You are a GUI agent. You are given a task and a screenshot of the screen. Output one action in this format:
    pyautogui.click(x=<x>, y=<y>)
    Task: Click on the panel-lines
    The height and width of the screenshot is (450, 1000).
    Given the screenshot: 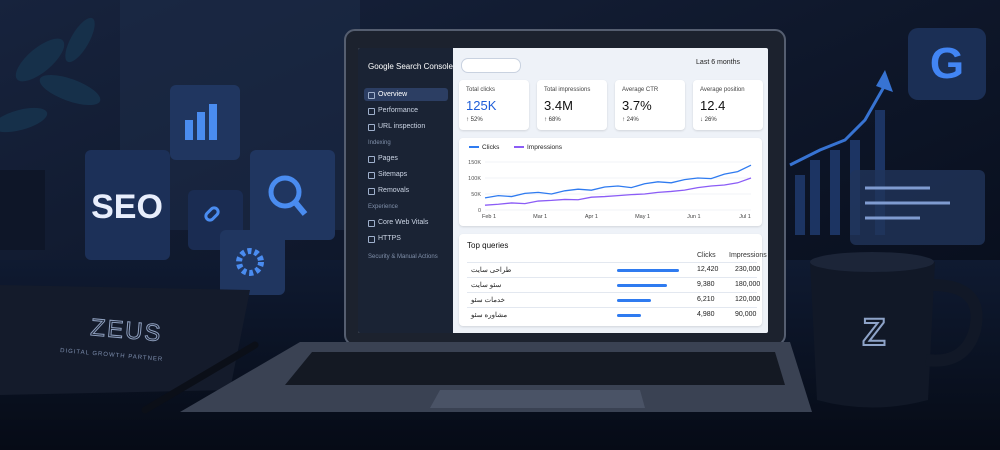 What is the action you would take?
    pyautogui.click(x=907, y=203)
    